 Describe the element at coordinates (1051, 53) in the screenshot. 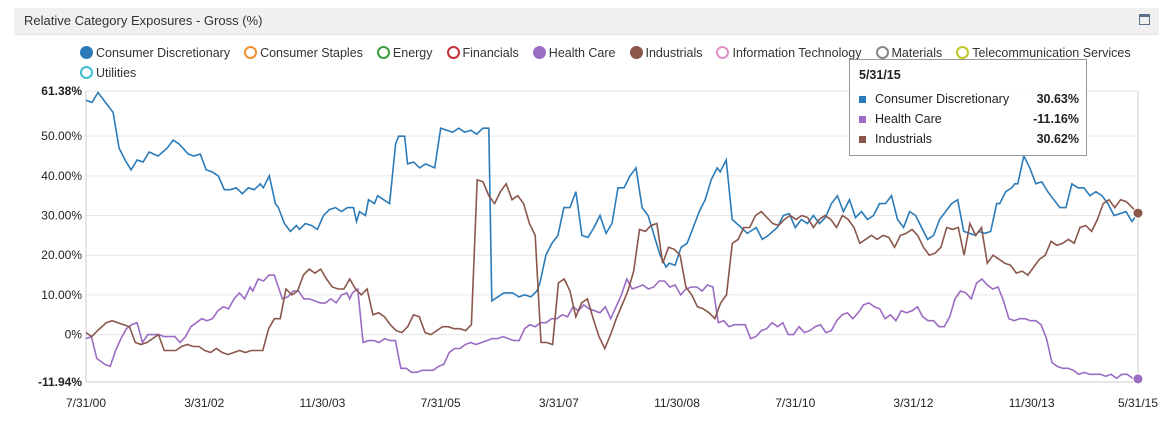

I see `legend-label: Telecommunication Services` at that location.